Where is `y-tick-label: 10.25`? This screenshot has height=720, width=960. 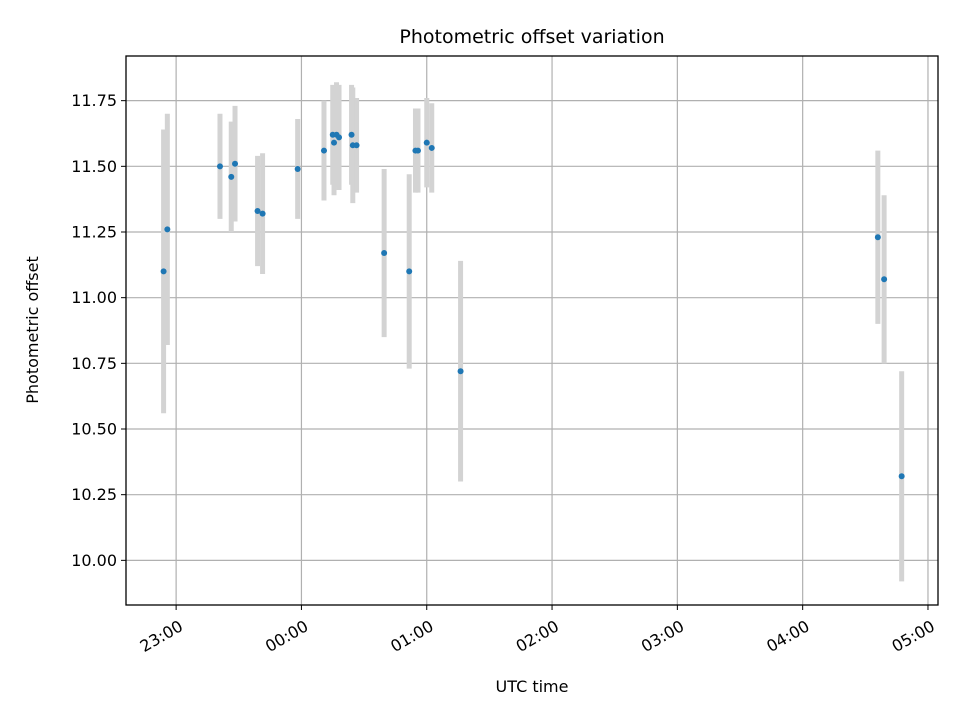
y-tick-label: 10.25 is located at coordinates (94, 494).